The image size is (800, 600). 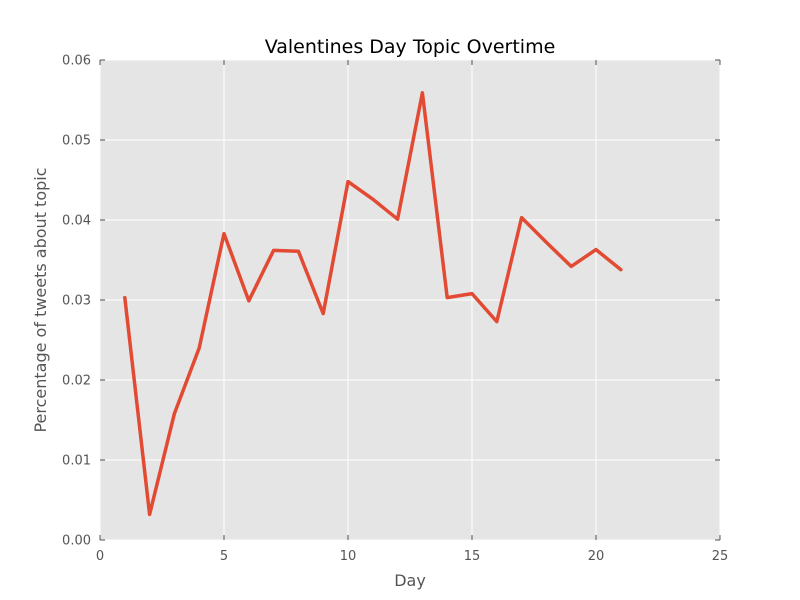 I want to click on y-tick-label: 0.03, so click(x=76, y=301).